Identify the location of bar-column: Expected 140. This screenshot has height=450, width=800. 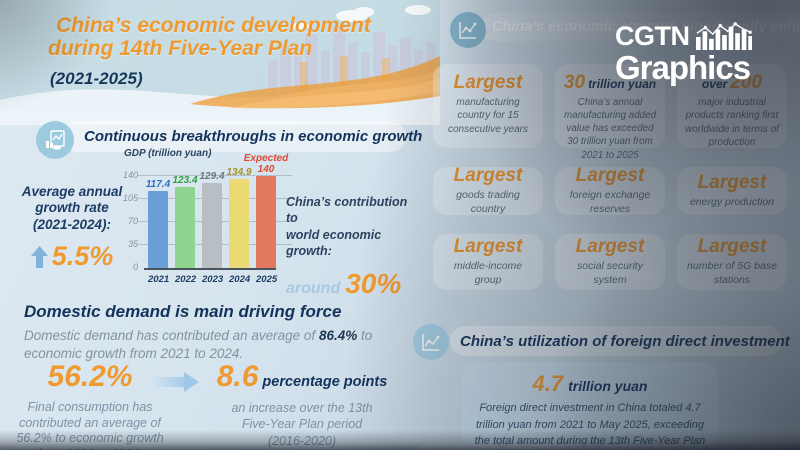
(266, 210).